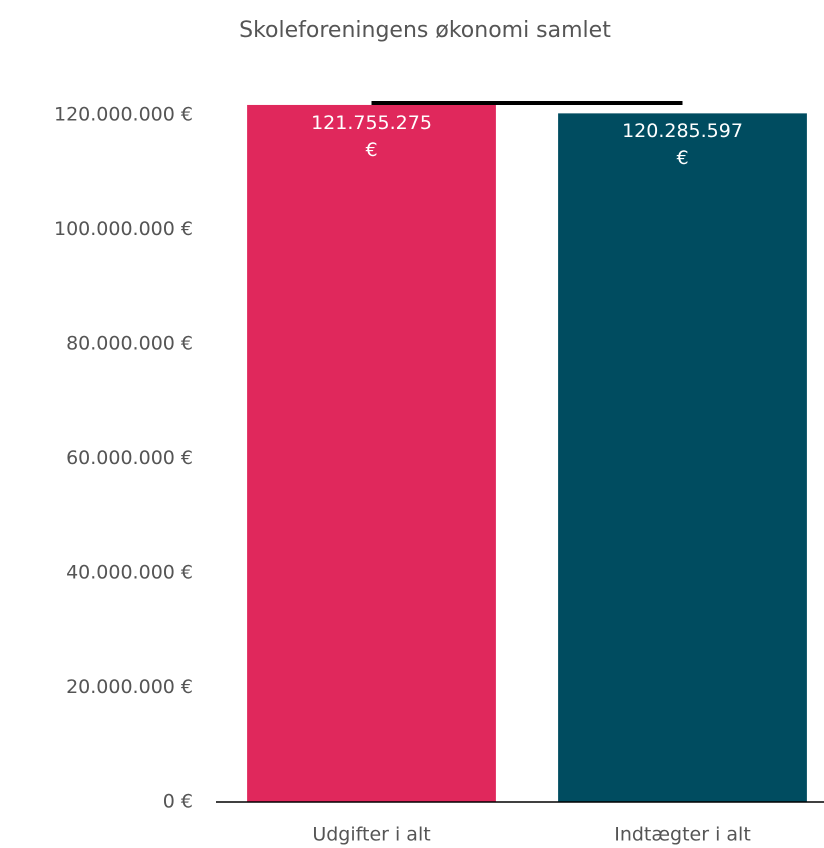 The height and width of the screenshot is (848, 824). What do you see at coordinates (682, 835) in the screenshot?
I see `x-tick-label: Indtægter i alt` at bounding box center [682, 835].